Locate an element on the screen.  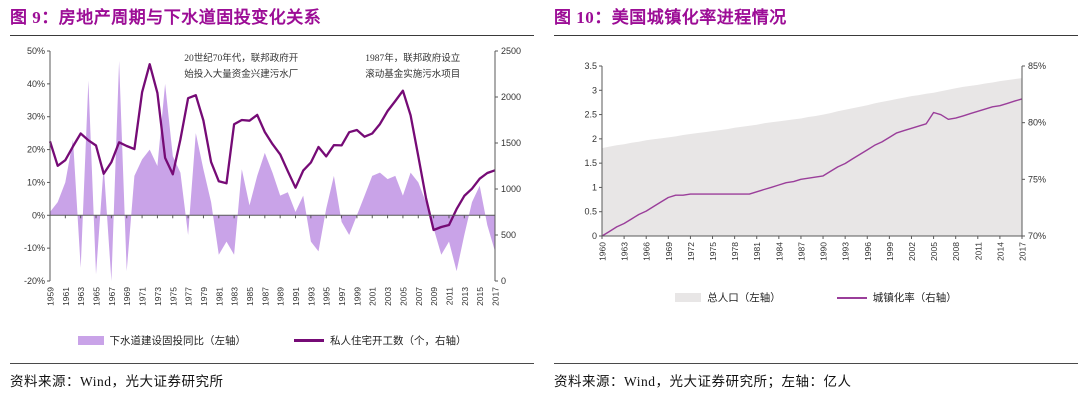
figure-9-title: 图 9：房地产周期与下水道固投变化关系 is located at coordinates (166, 17).